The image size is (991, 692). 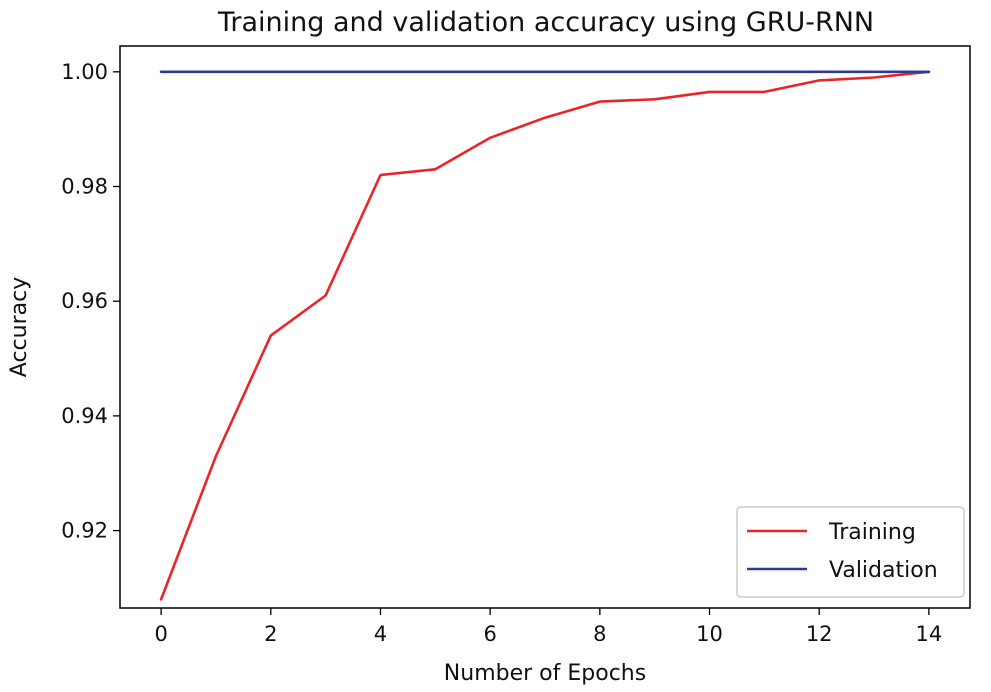 What do you see at coordinates (84, 416) in the screenshot?
I see `y-tick-label: 0.94` at bounding box center [84, 416].